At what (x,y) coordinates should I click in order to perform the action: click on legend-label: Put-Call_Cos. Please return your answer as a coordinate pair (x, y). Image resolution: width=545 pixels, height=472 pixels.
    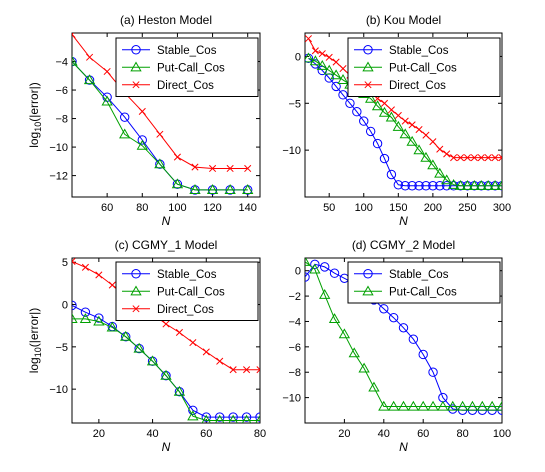
    Looking at the image, I should click on (423, 292).